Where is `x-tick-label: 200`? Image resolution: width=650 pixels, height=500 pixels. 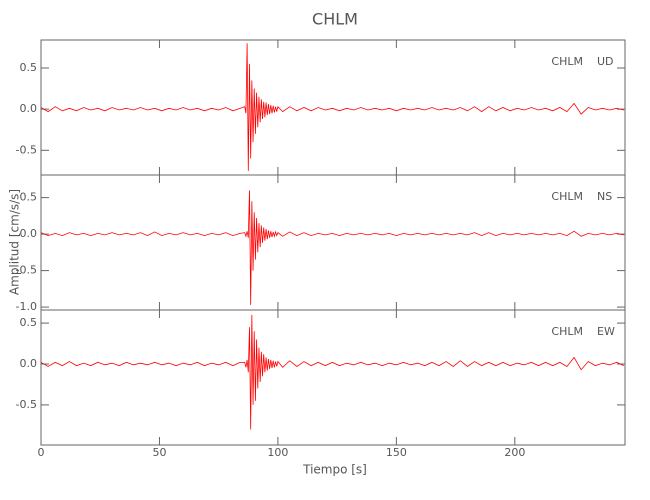 x-tick-label: 200 is located at coordinates (514, 452).